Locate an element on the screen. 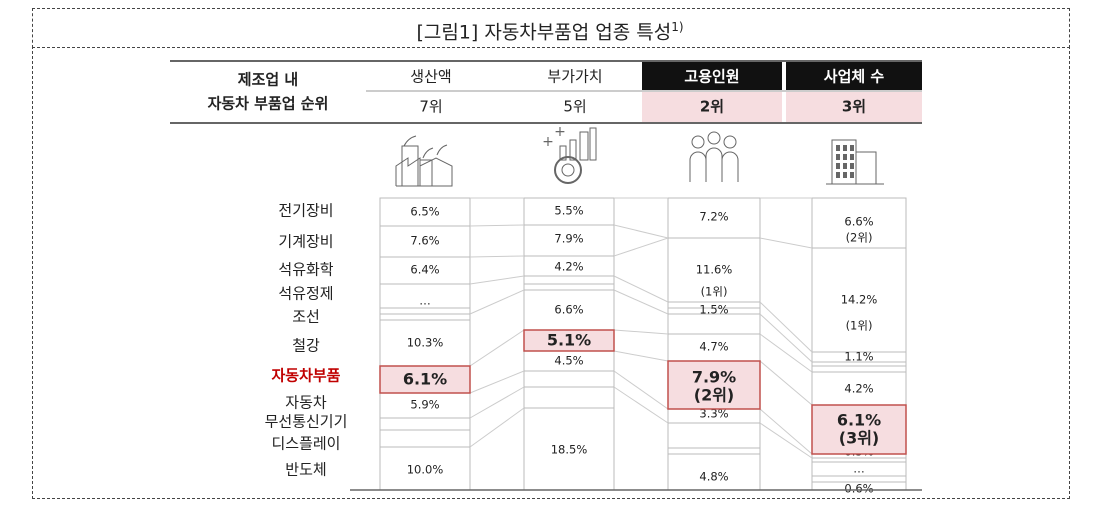 This screenshot has height=522, width=1100. title-frame is located at coordinates (551, 28).